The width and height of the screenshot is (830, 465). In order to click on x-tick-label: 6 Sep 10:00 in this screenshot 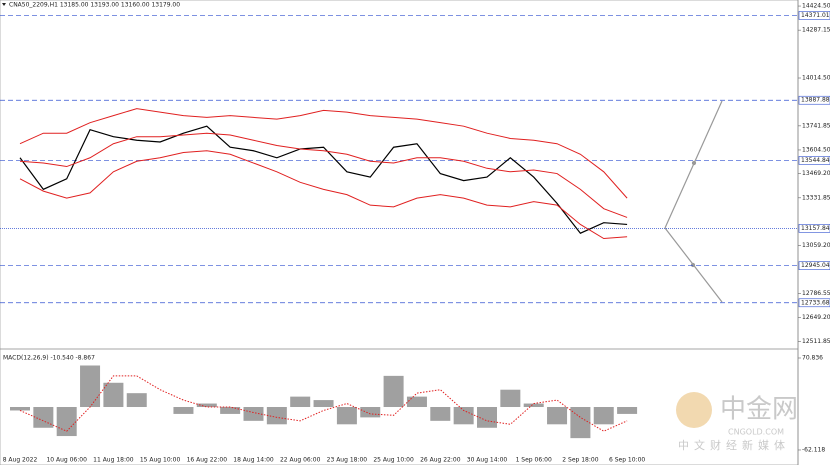, I will do `click(627, 460)`.